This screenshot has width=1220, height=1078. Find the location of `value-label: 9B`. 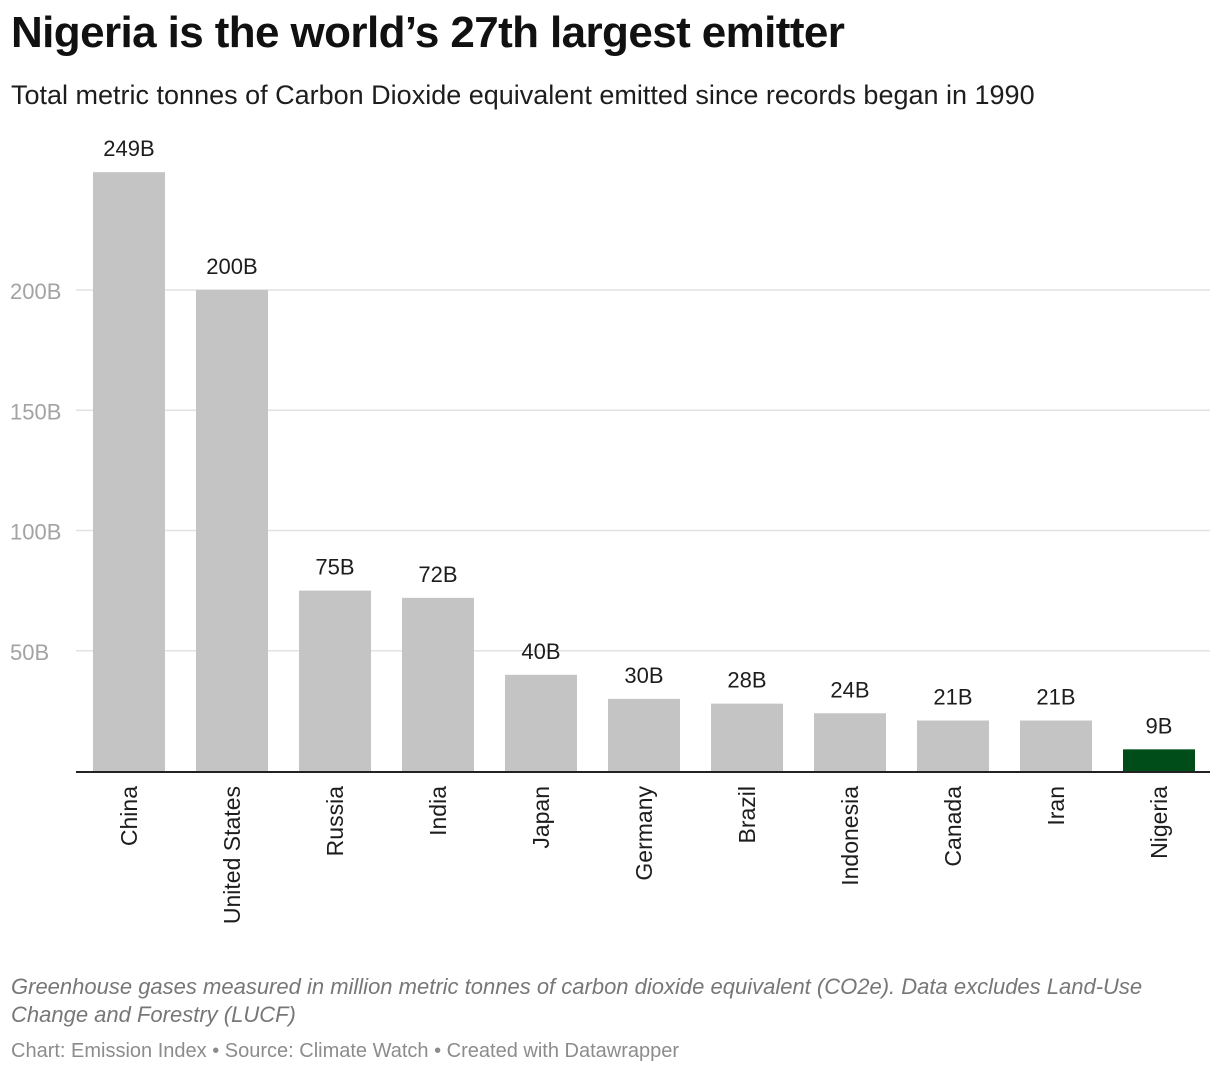

value-label: 9B is located at coordinates (1159, 725).